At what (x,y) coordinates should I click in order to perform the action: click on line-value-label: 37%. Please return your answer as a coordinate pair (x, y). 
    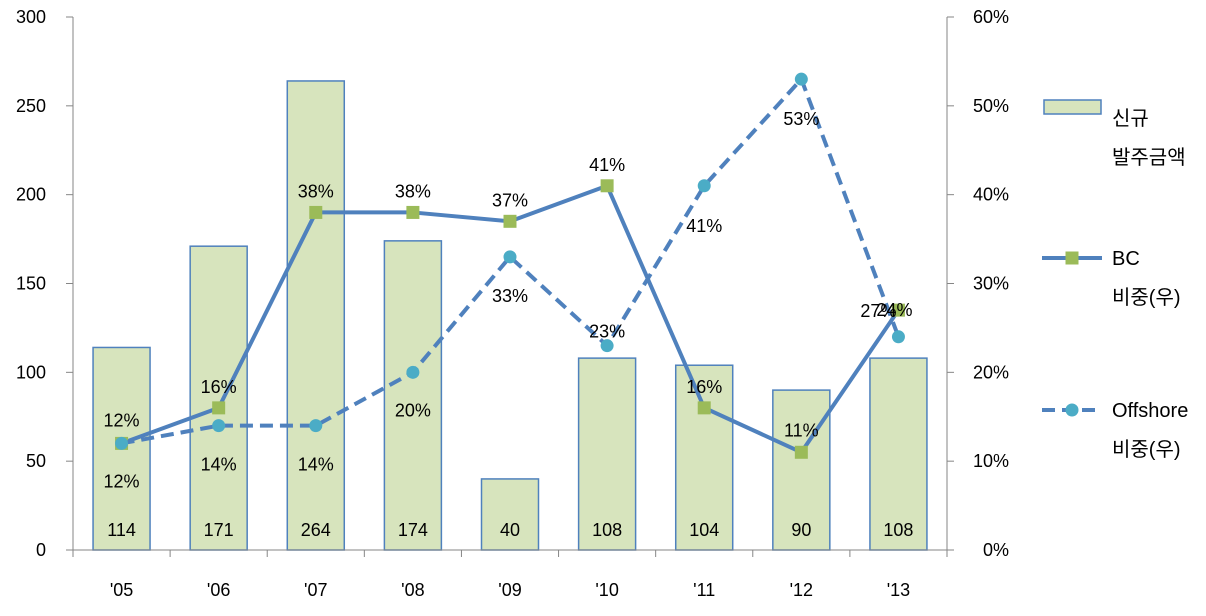
    Looking at the image, I should click on (510, 200).